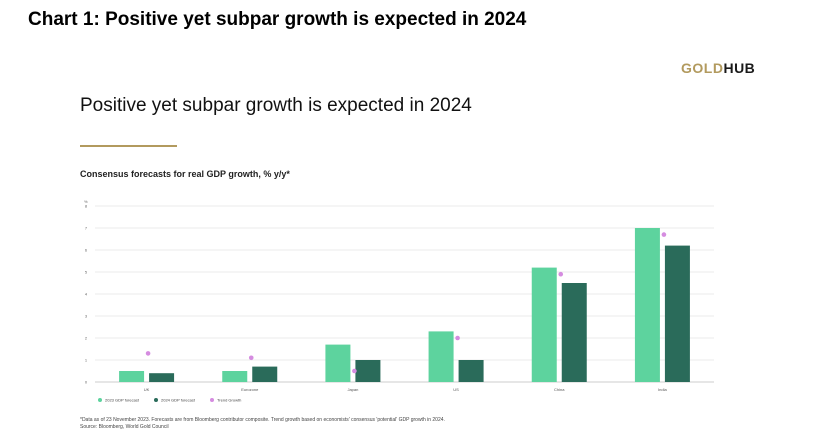 The height and width of the screenshot is (431, 833). What do you see at coordinates (702, 68) in the screenshot?
I see `logo-gold-text: GOLD` at bounding box center [702, 68].